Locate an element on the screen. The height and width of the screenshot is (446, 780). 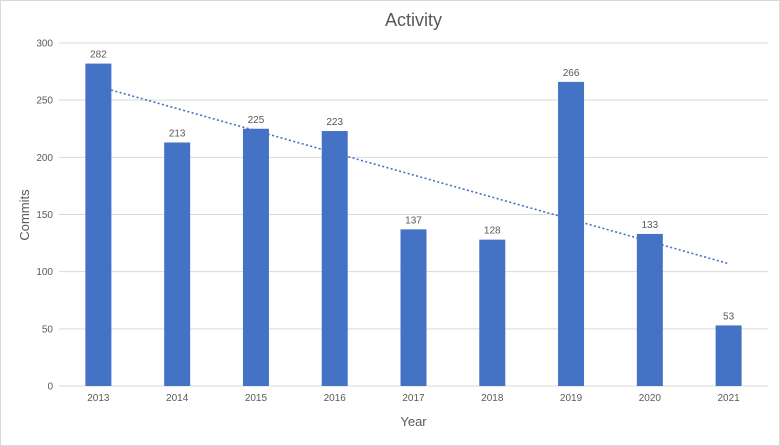
y-tick-label: 250 is located at coordinates (44, 101).